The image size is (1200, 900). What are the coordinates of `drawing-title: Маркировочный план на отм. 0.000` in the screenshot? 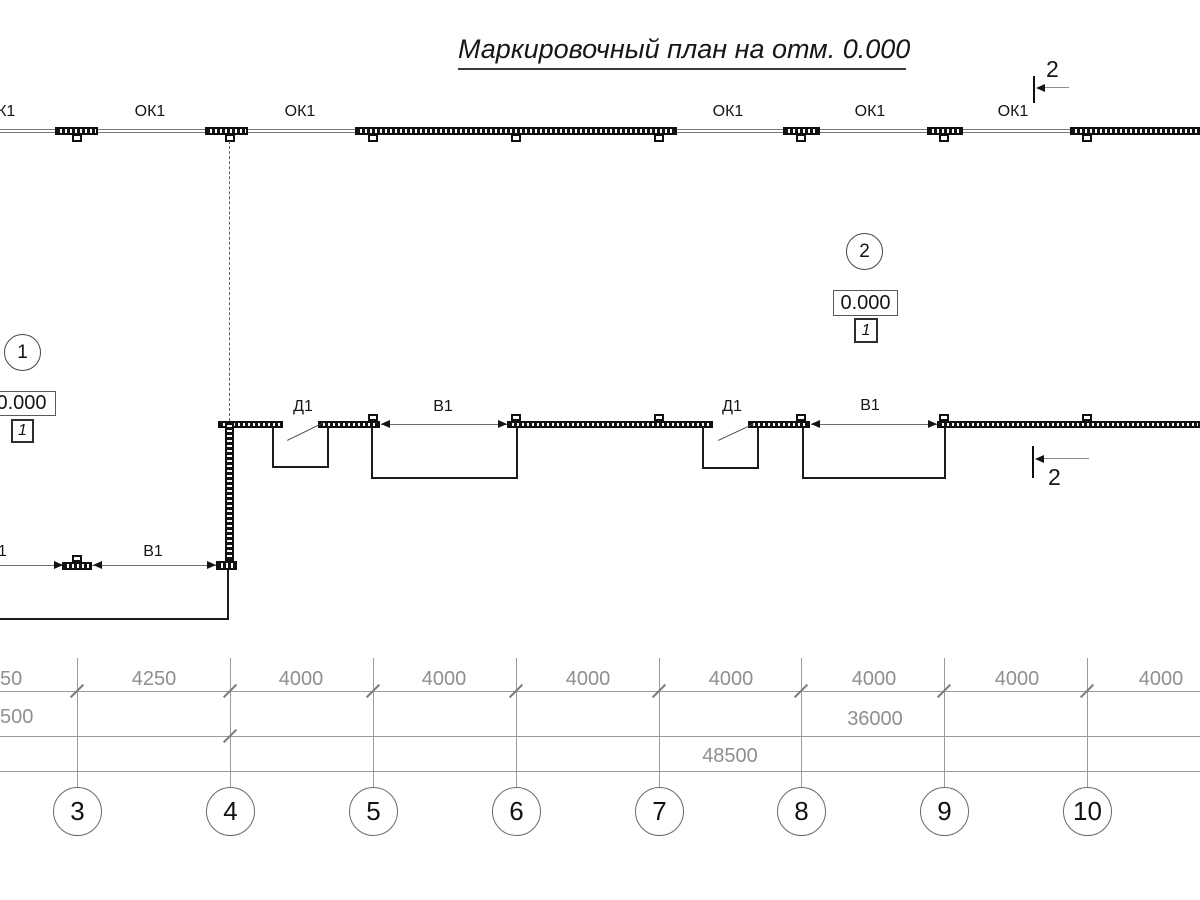 It's located at (684, 52).